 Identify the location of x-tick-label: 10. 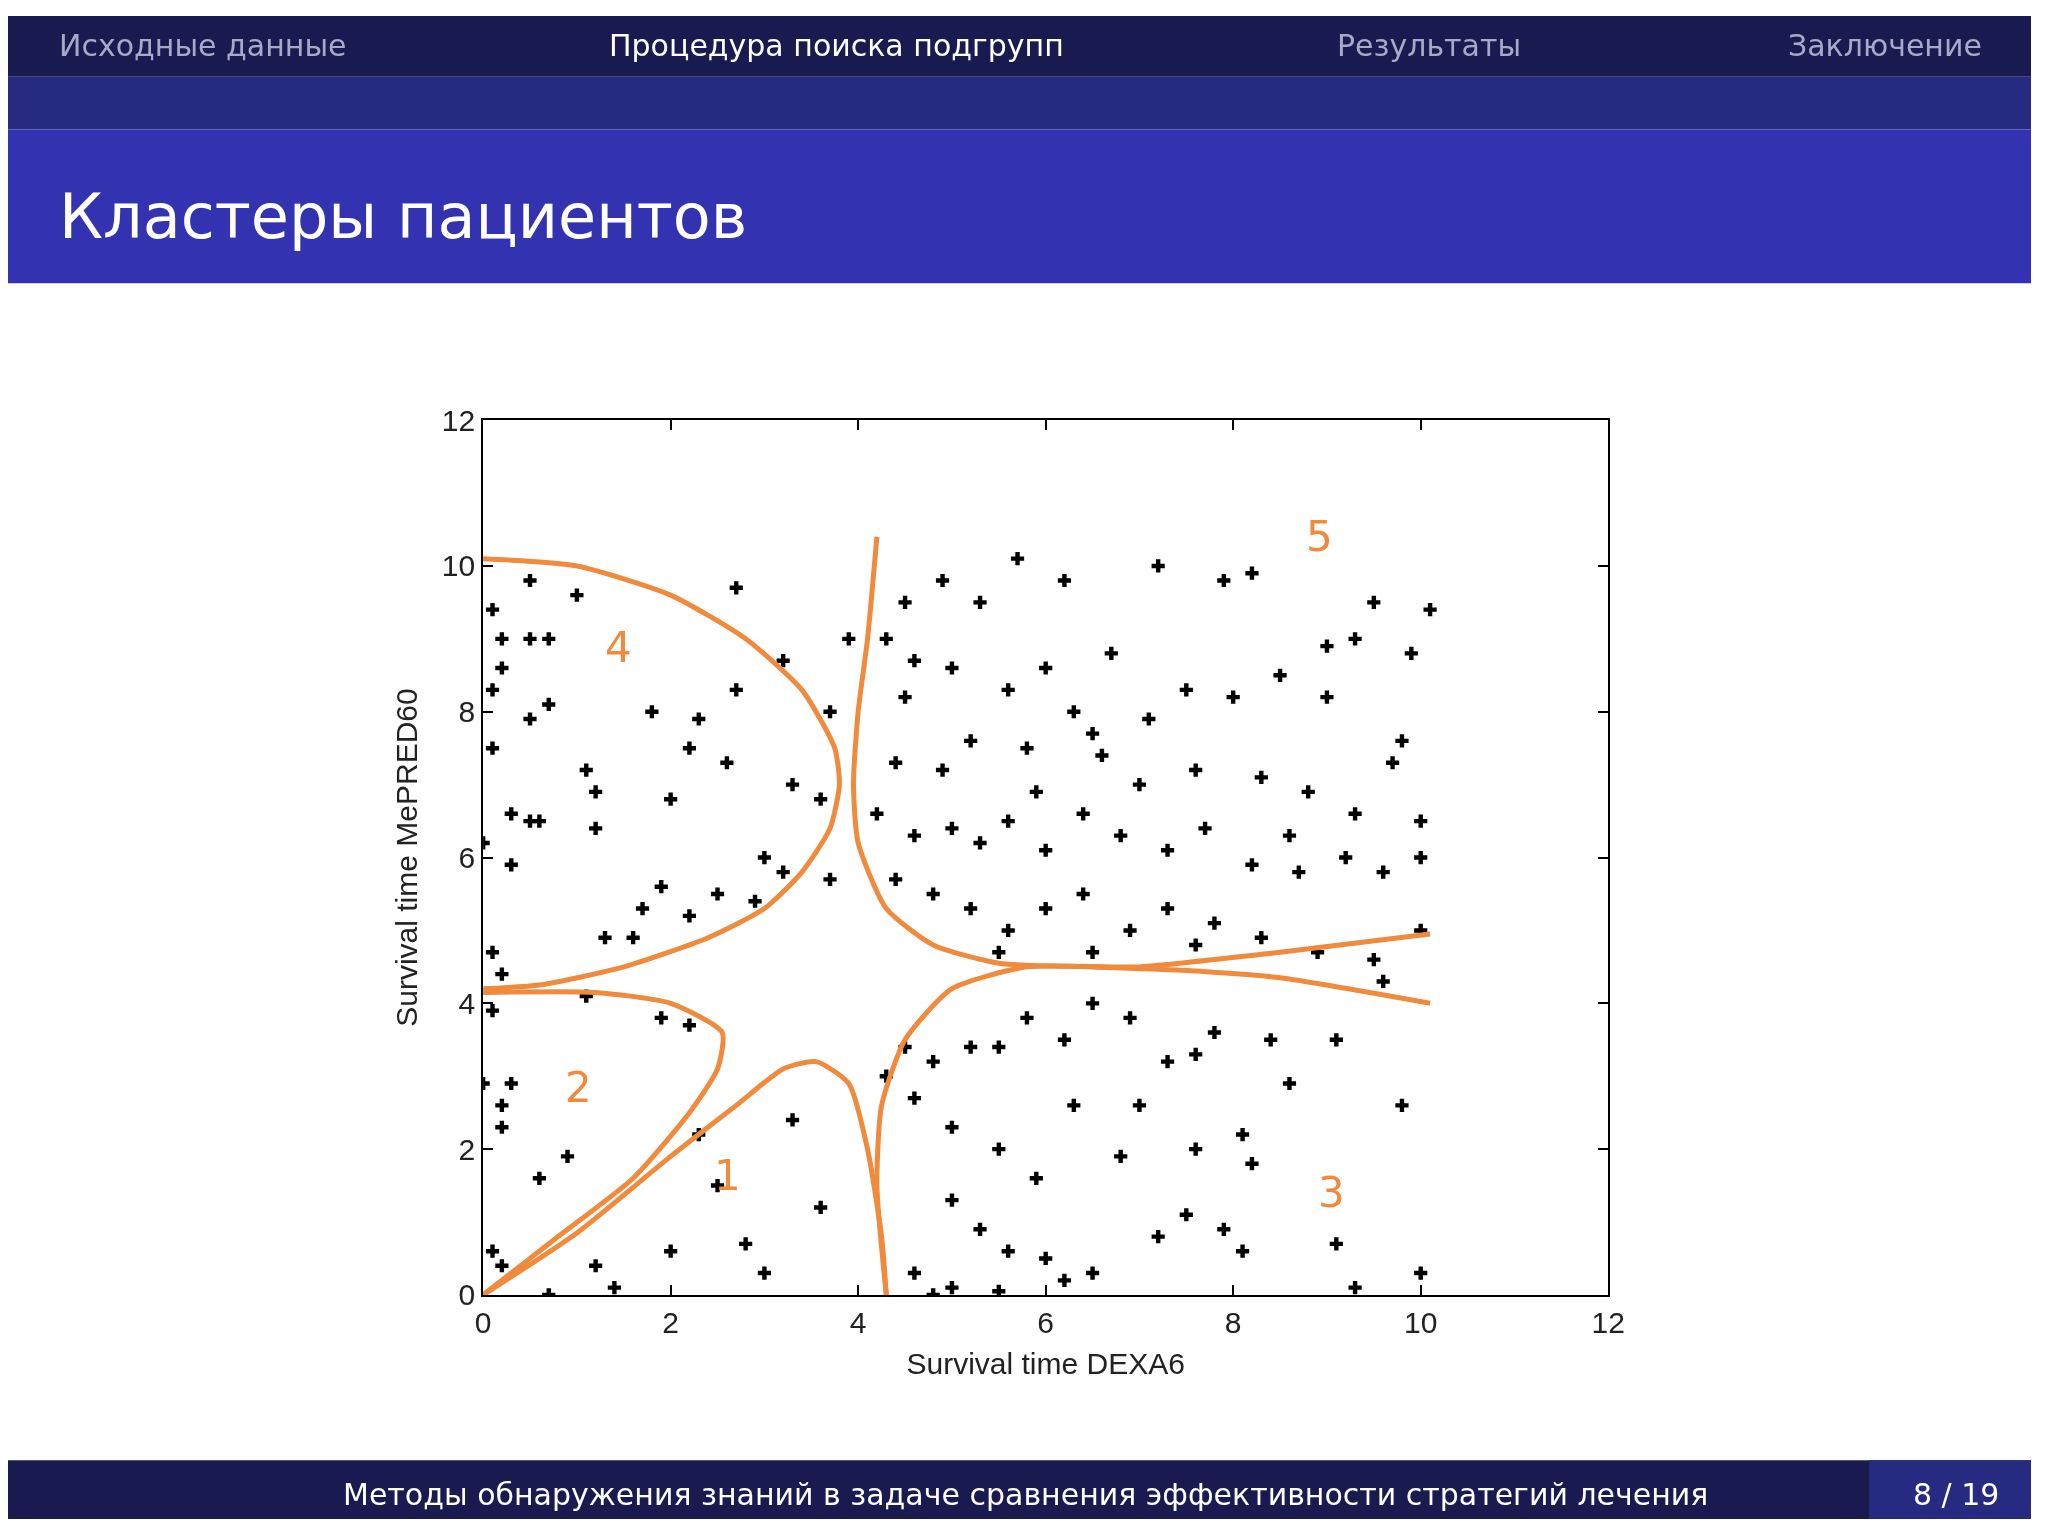
(1421, 1322).